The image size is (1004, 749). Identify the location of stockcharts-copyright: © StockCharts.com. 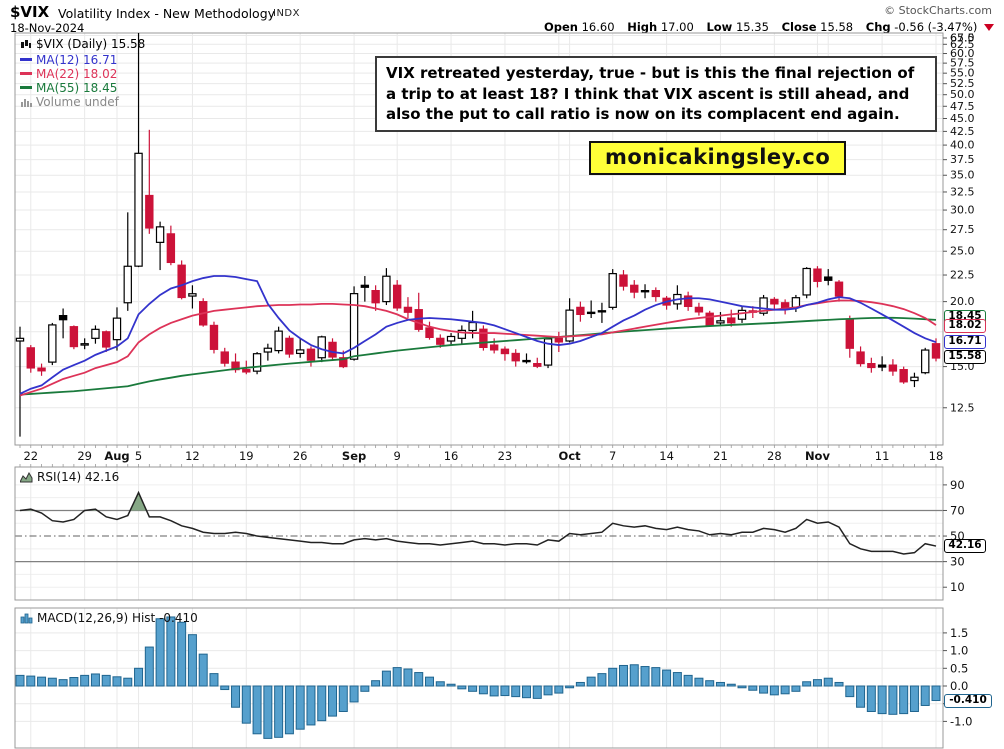
(938, 10).